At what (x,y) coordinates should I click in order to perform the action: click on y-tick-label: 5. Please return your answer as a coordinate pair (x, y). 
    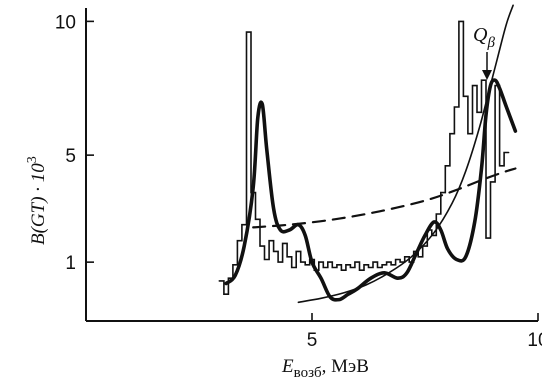
    Looking at the image, I should click on (70, 156).